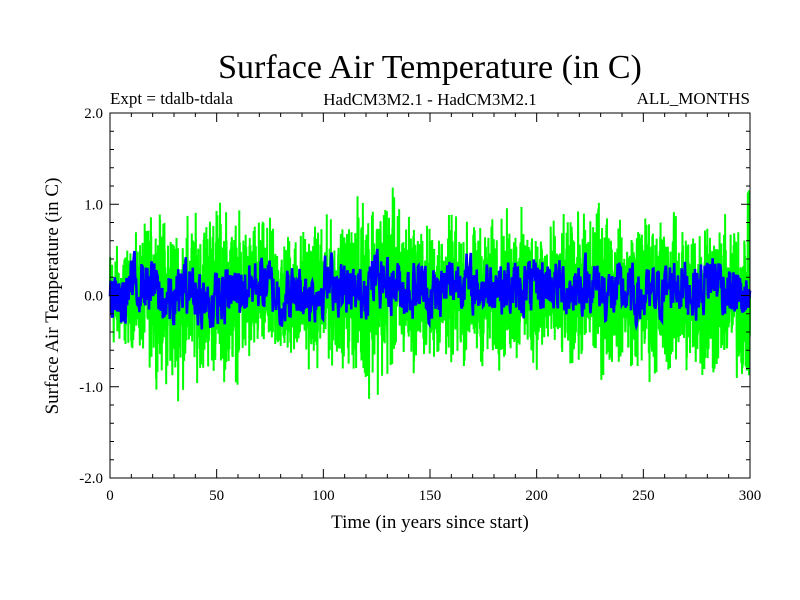 This screenshot has height=600, width=800. I want to click on y-tick-label: -2.0, so click(91, 479).